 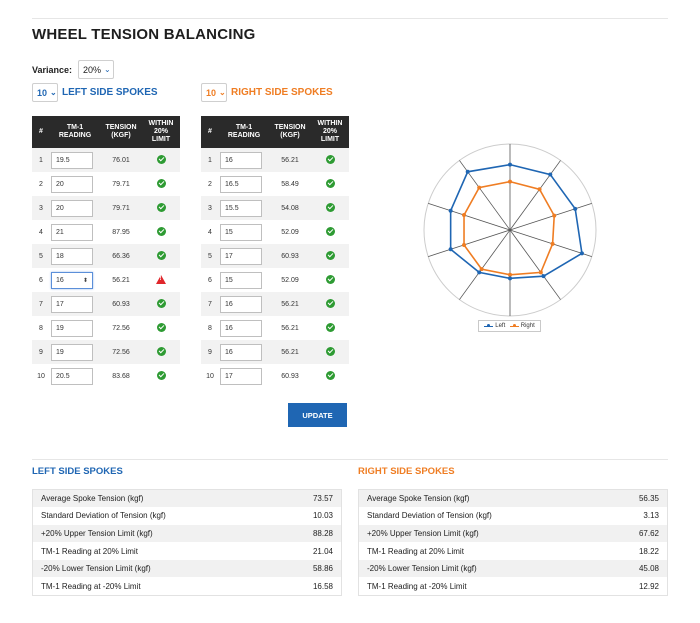 What do you see at coordinates (60, 256) in the screenshot?
I see `tm1-reading-value: 18` at bounding box center [60, 256].